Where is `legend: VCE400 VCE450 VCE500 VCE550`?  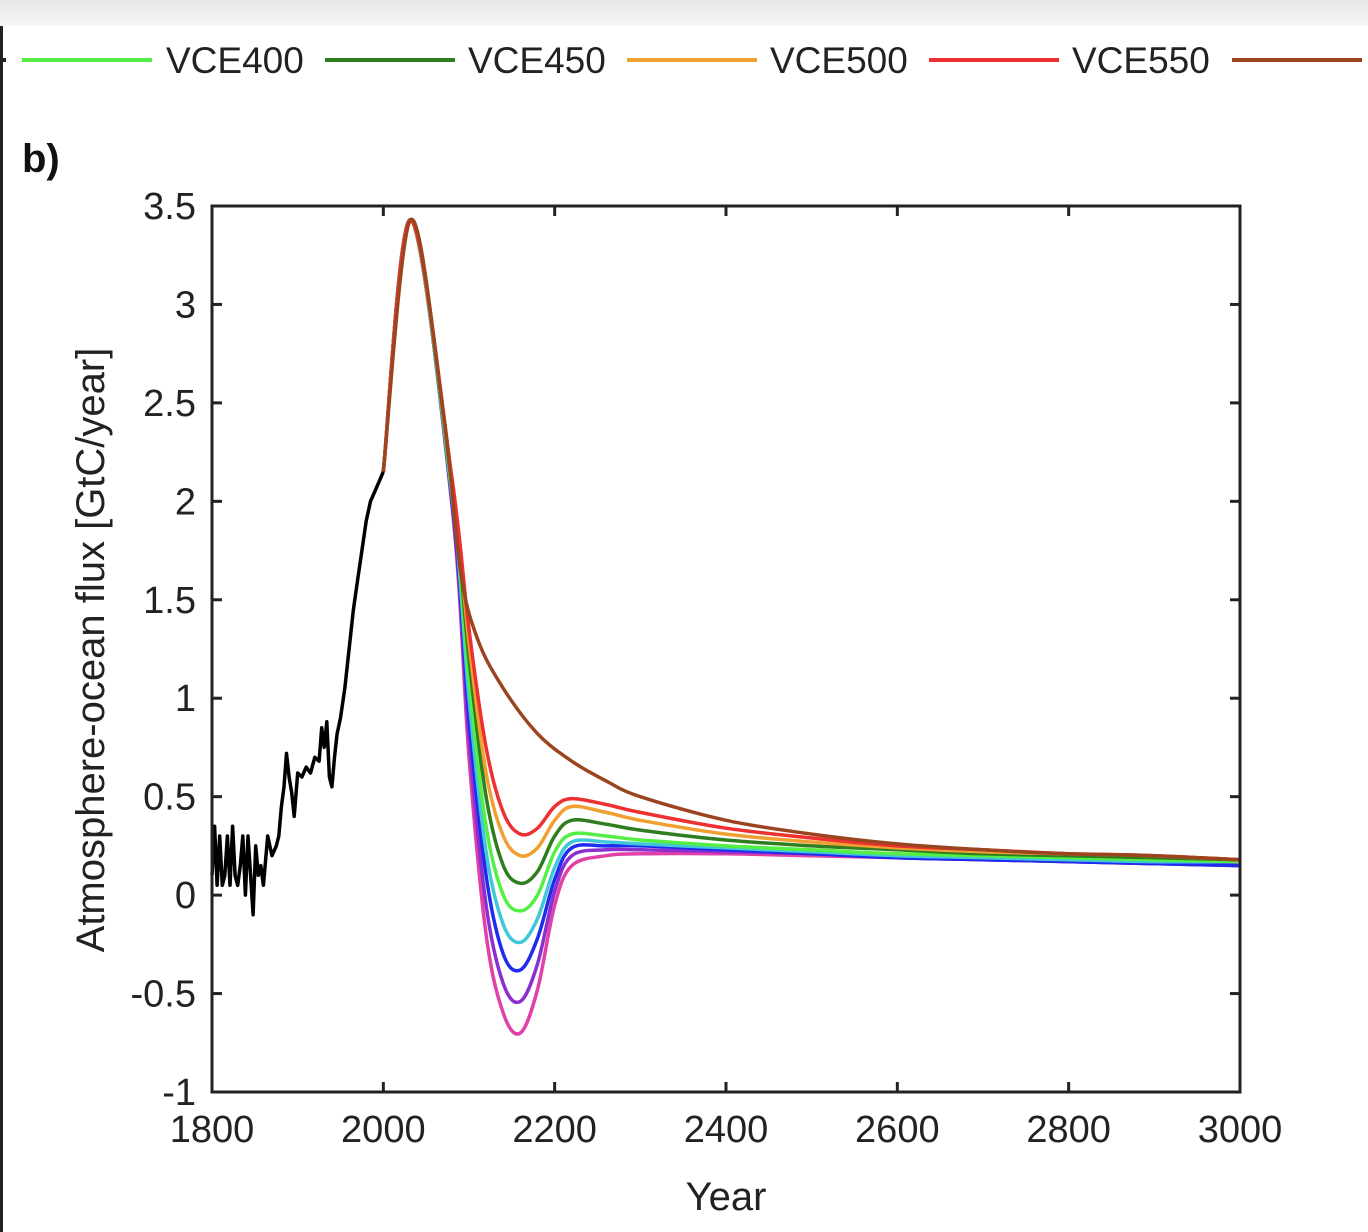
legend: VCE400 VCE450 VCE500 VCE550 is located at coordinates (681, 60).